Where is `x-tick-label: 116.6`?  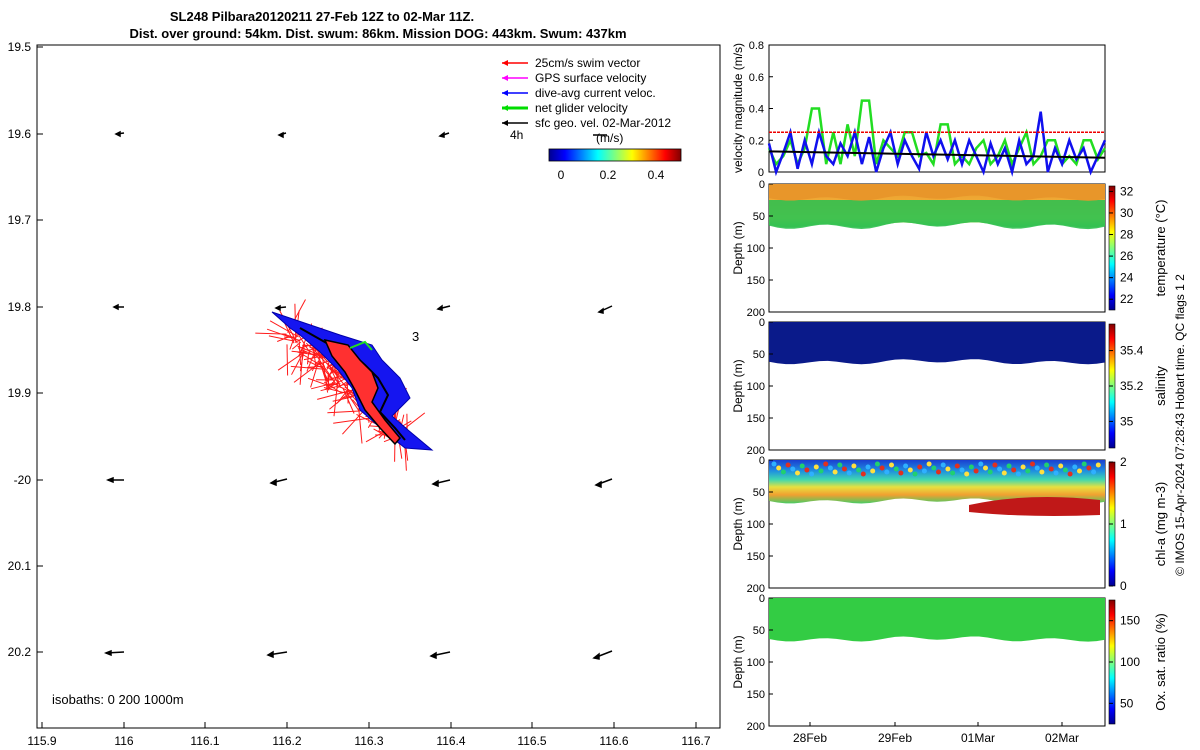 x-tick-label: 116.6 is located at coordinates (613, 741).